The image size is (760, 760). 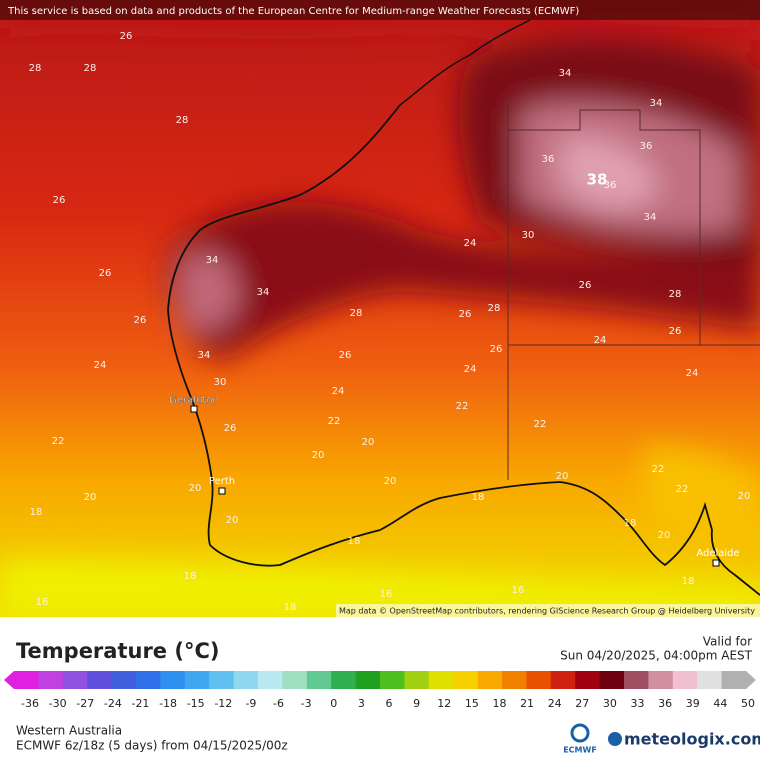 What do you see at coordinates (610, 703) in the screenshot?
I see `colorbar-tick-label: 30` at bounding box center [610, 703].